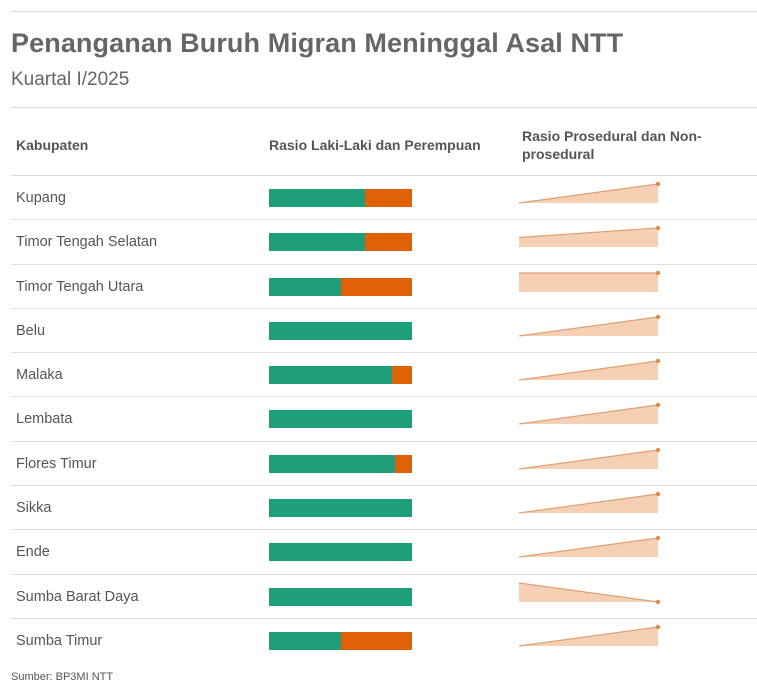 The width and height of the screenshot is (757, 694). What do you see at coordinates (87, 242) in the screenshot?
I see `row-kabupaten-label: Timor Tengah Selatan` at bounding box center [87, 242].